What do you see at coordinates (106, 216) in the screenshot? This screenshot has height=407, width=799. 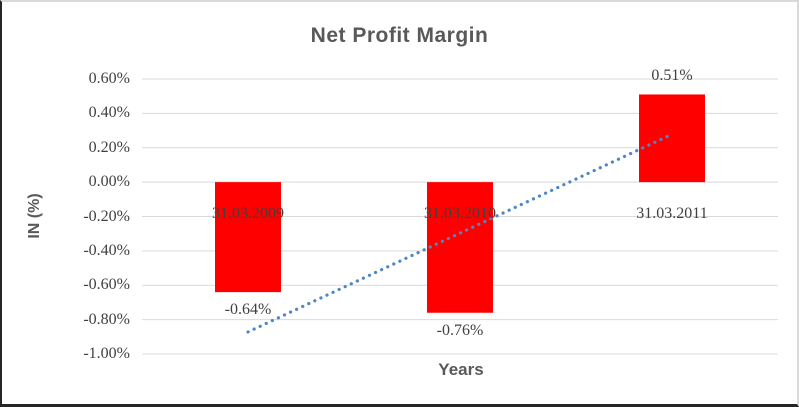 I see `y-tick-label: -0.20%` at bounding box center [106, 216].